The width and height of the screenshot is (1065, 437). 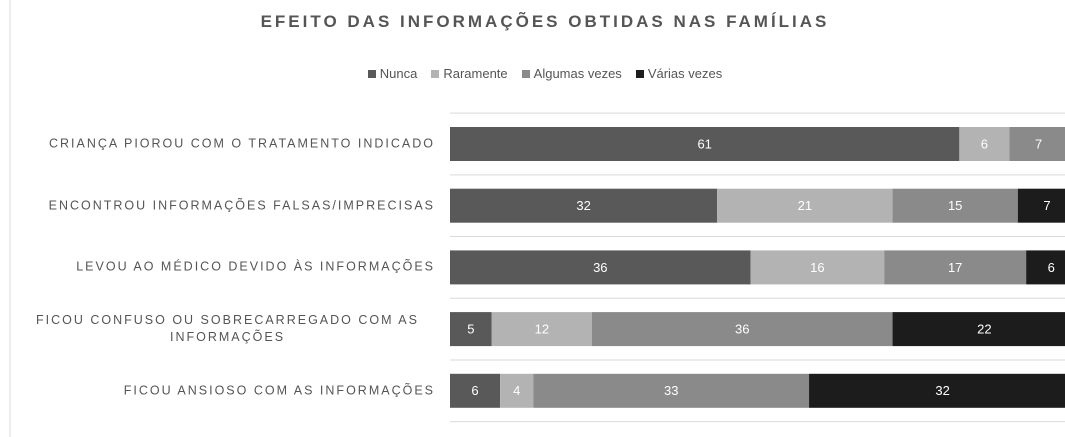 I want to click on value-label: 21, so click(x=805, y=205).